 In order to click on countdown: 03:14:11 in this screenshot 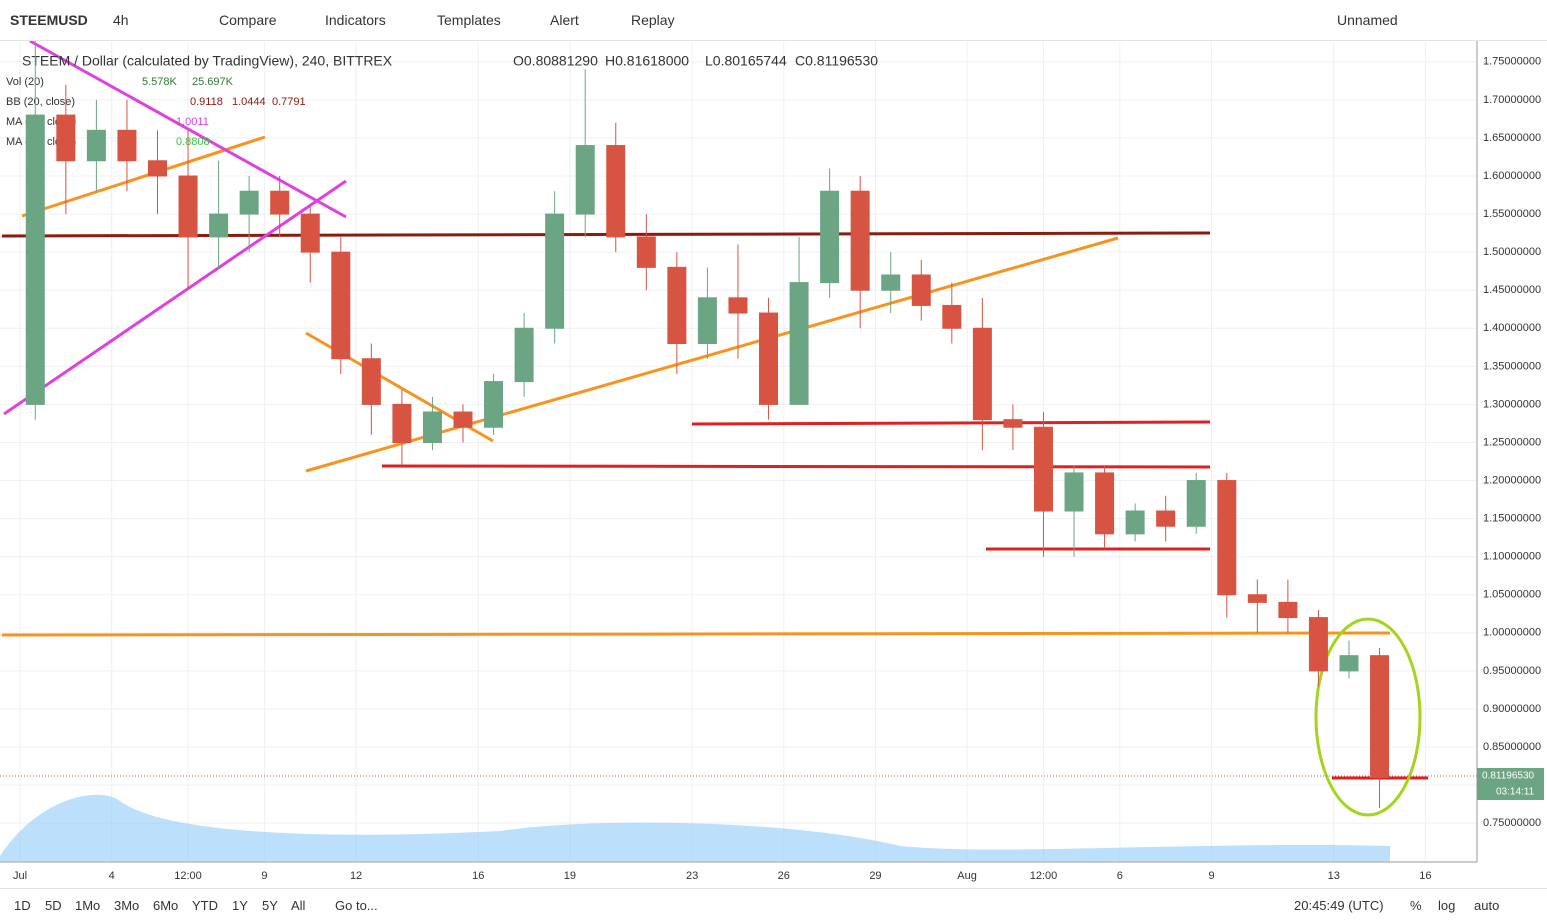, I will do `click(1515, 792)`.